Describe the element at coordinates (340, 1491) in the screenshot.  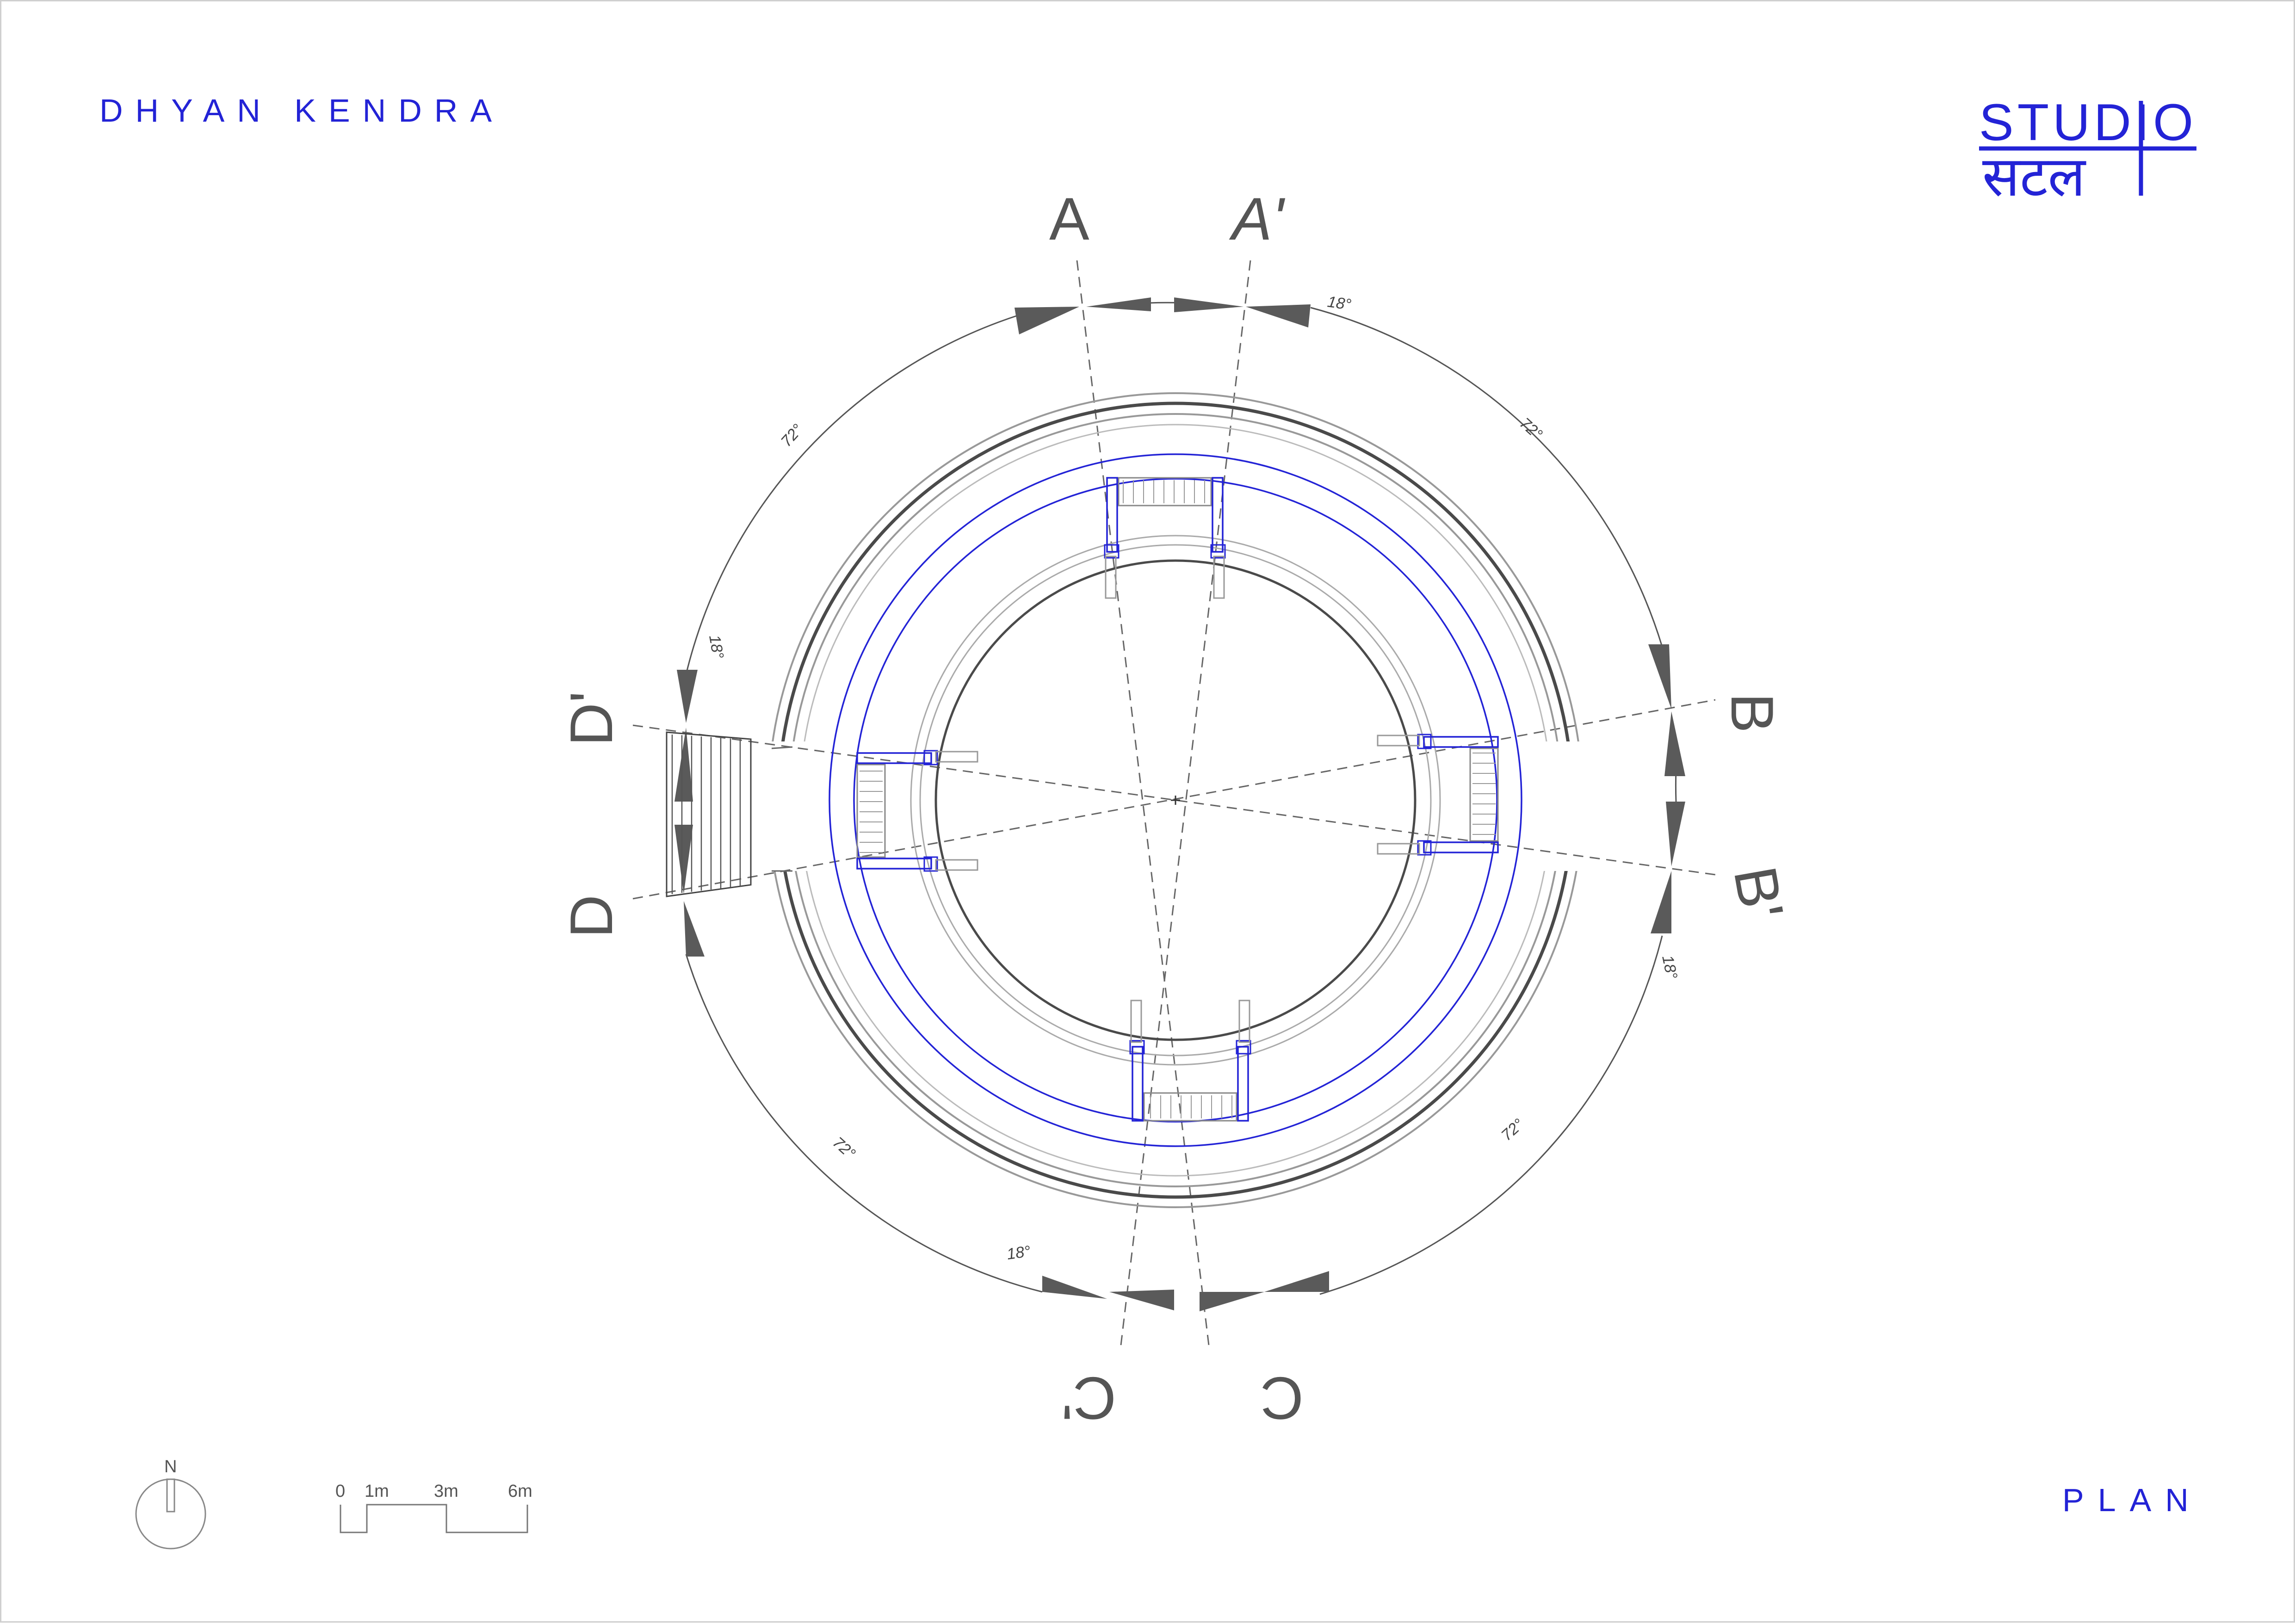
I see `scale-tick-0: 0` at that location.